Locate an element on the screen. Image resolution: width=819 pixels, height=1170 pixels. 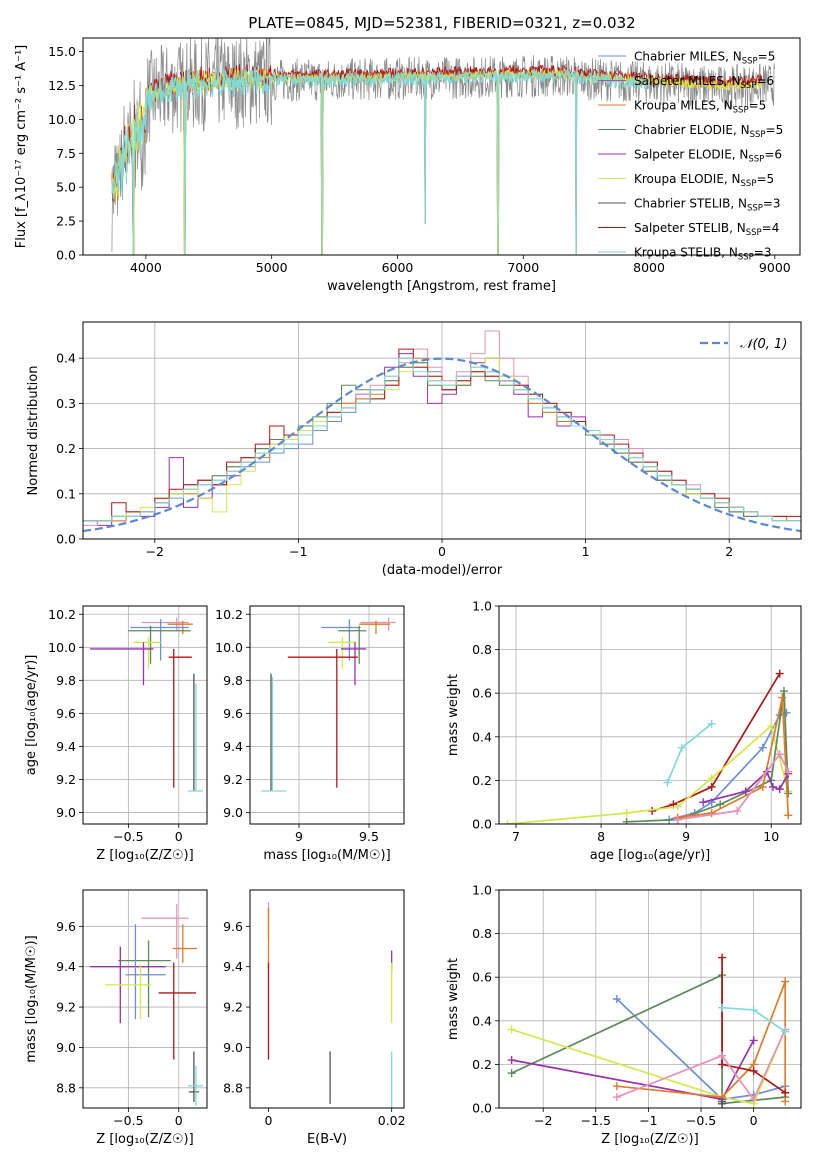
legend-entry: Chabrier STELIB, NSSP=3 is located at coordinates (707, 205).